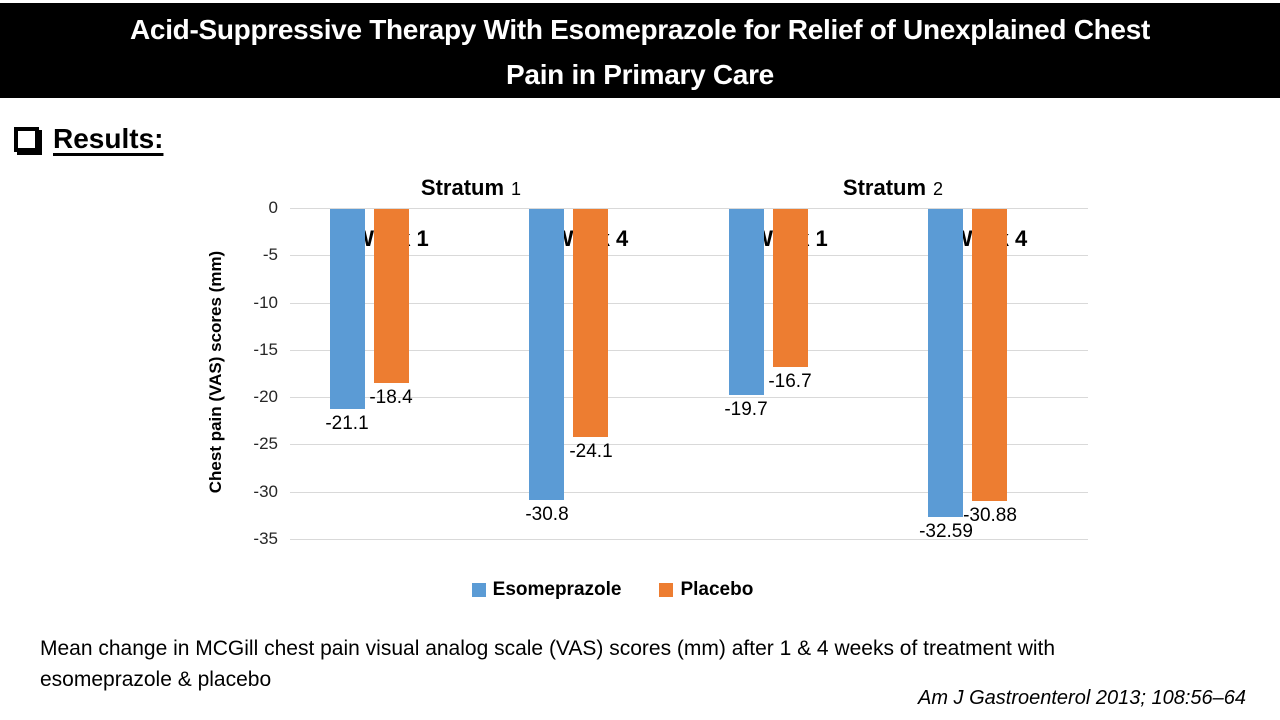 The image size is (1280, 720). What do you see at coordinates (347, 309) in the screenshot?
I see `bar-esomeprazole-s1-week1` at bounding box center [347, 309].